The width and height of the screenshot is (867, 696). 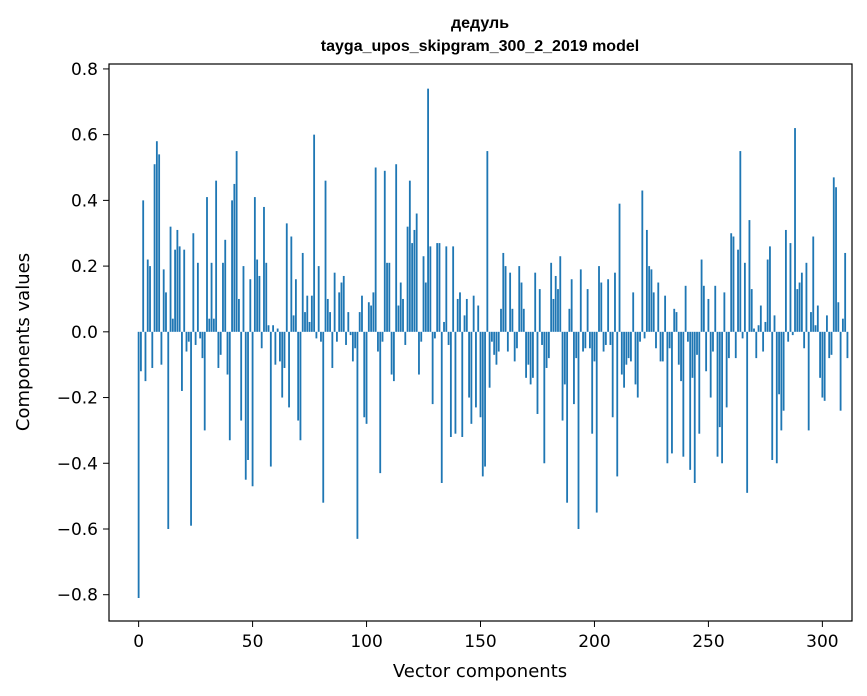 What do you see at coordinates (84, 333) in the screenshot?
I see `y-tick-label: 0.0` at bounding box center [84, 333].